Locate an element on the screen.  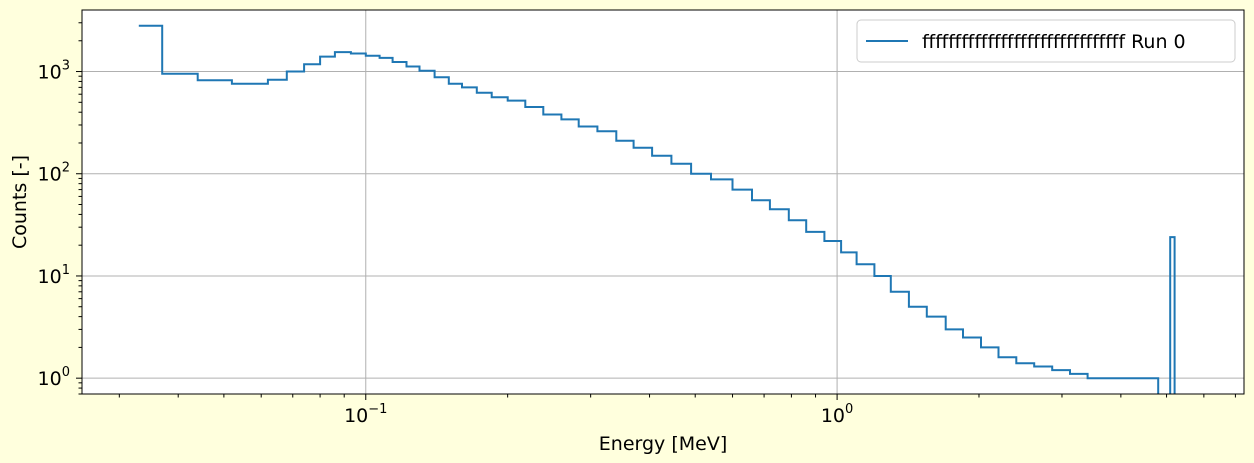
y-axis-ticks: 10⁰ 10¹ 10² 10³ is located at coordinates (60, 224).